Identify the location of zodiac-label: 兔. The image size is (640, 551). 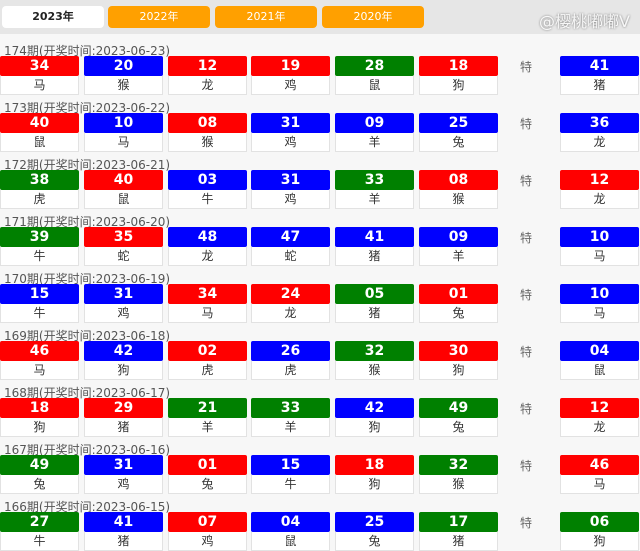
(458, 142).